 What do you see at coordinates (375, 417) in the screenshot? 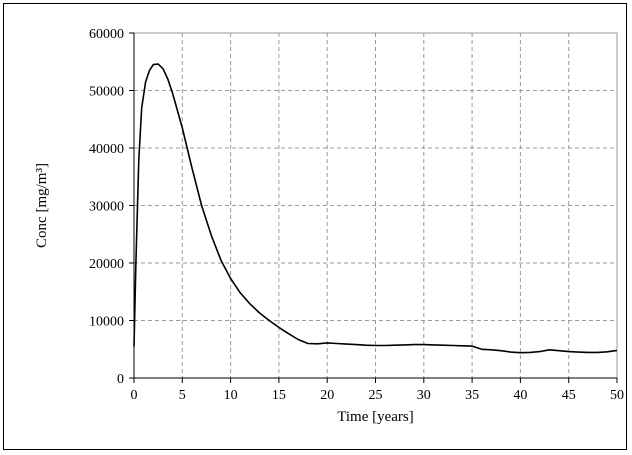
I see `x-axis-title: Time [years]` at bounding box center [375, 417].